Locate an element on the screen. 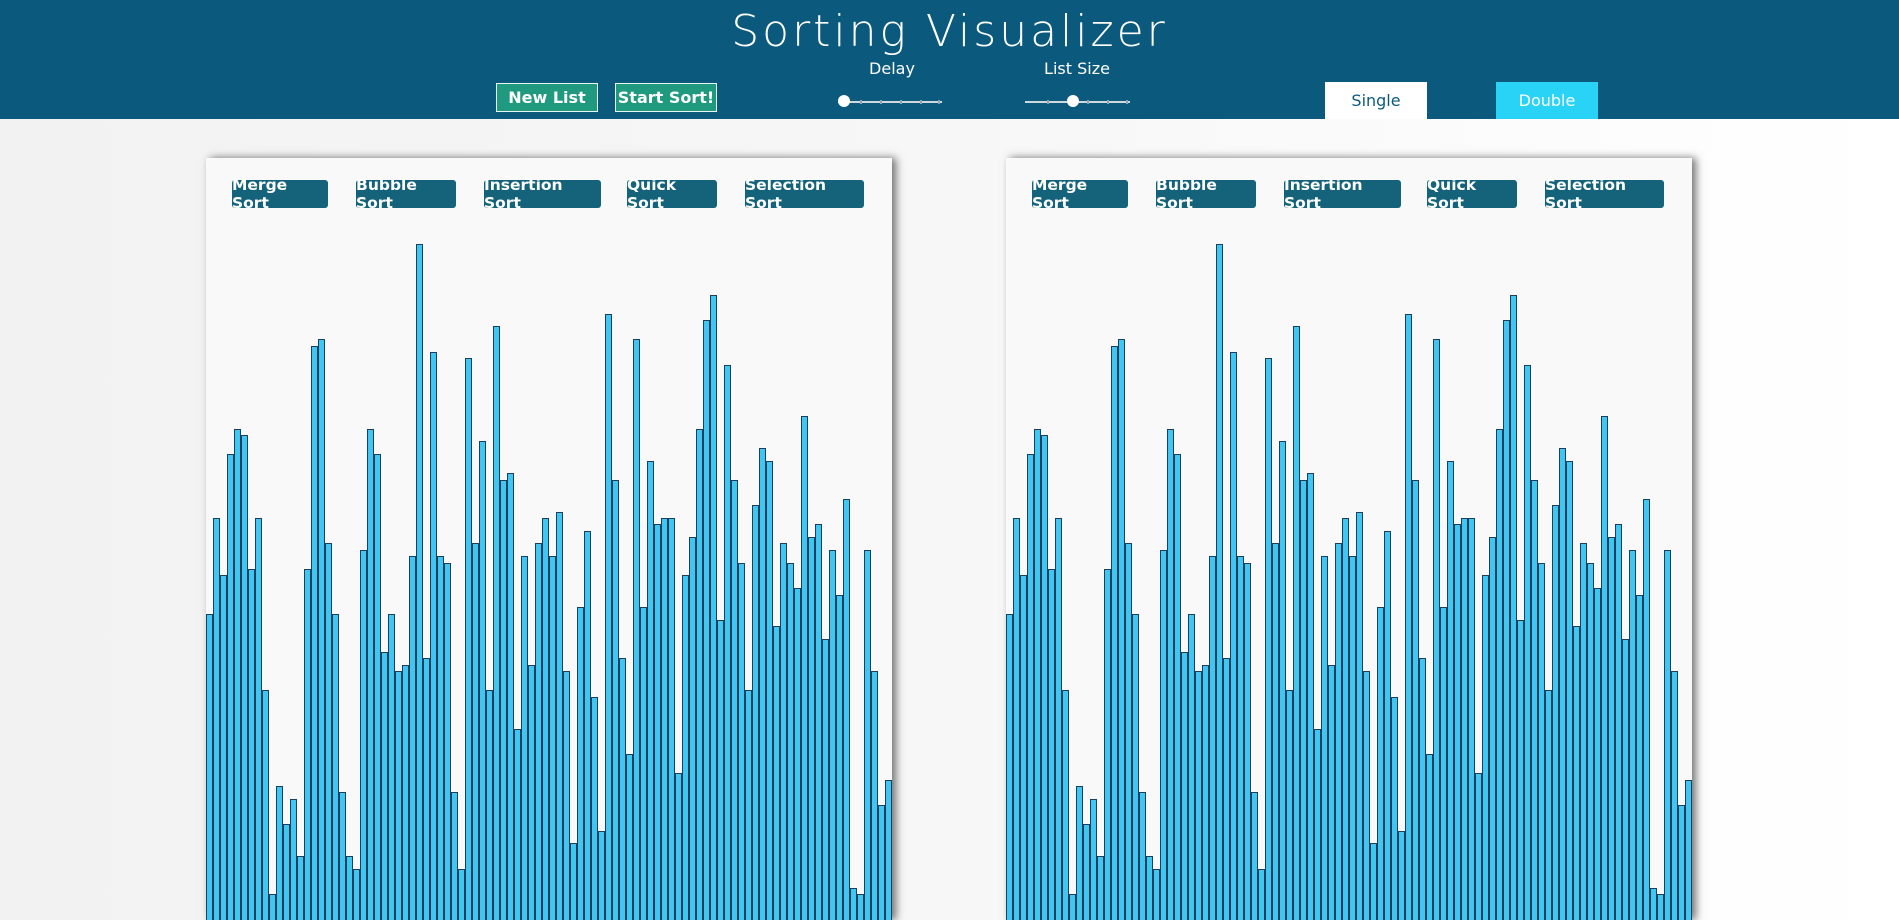 The width and height of the screenshot is (1899, 920). delay-slider-thumb is located at coordinates (844, 101).